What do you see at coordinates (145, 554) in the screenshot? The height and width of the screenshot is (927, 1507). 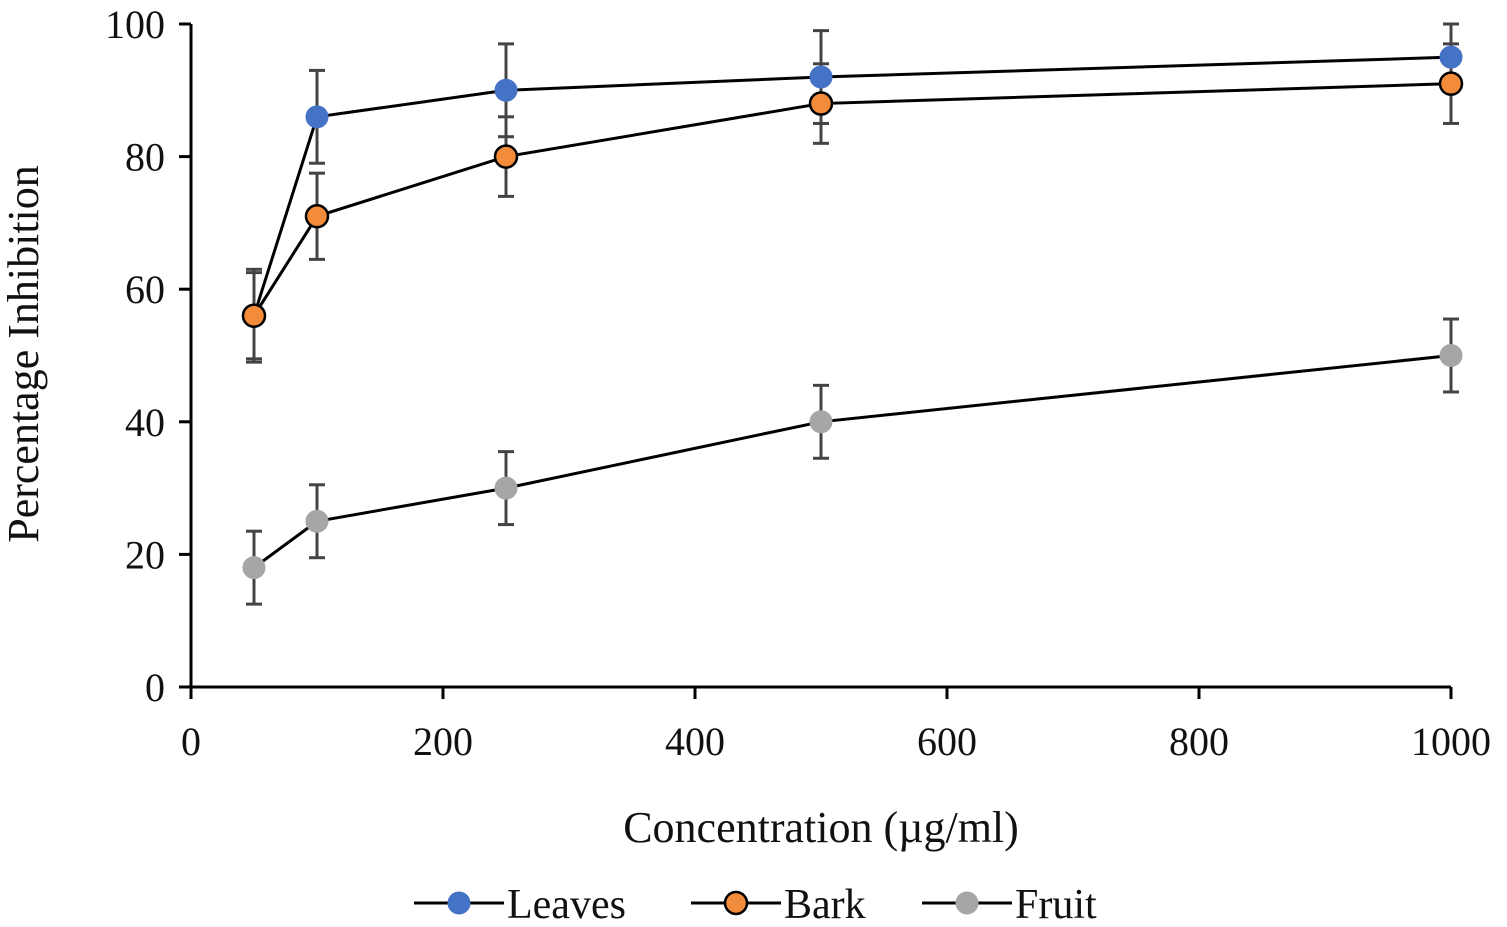 I see `y-tick-label: 20` at bounding box center [145, 554].